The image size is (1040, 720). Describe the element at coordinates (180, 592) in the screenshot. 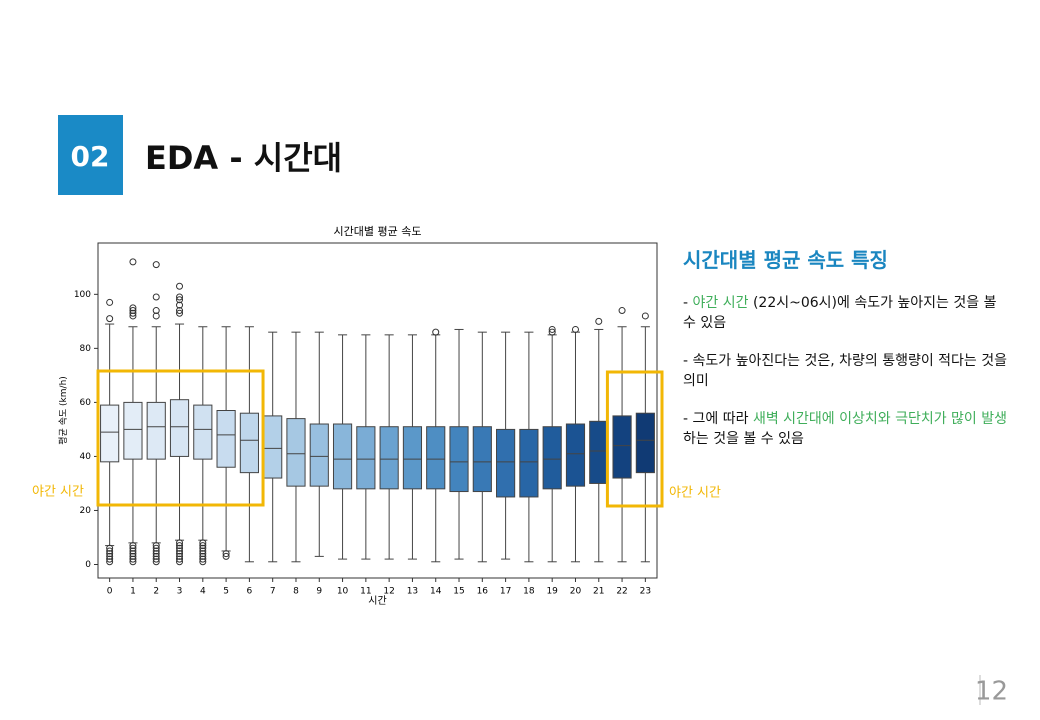

I see `x-tick-label: 3` at that location.